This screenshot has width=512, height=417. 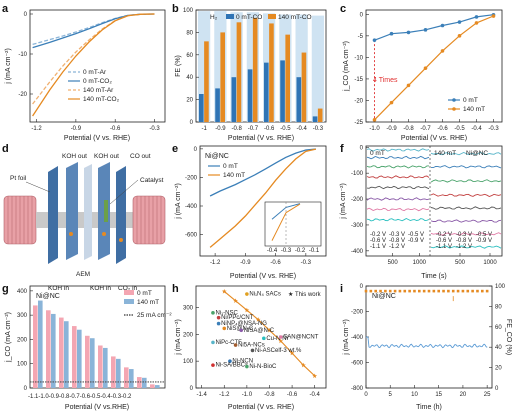 What do you see at coordinates (100, 288) in the screenshot?
I see `label-koh-in-2: KOH in` at bounding box center [100, 288].